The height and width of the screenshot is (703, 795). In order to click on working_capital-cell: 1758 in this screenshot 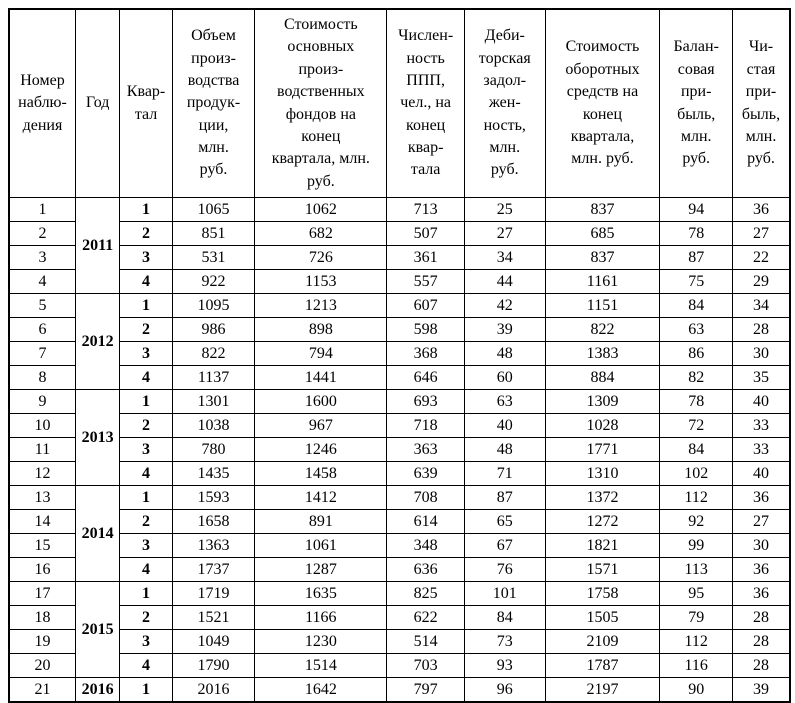, I will do `click(602, 593)`.